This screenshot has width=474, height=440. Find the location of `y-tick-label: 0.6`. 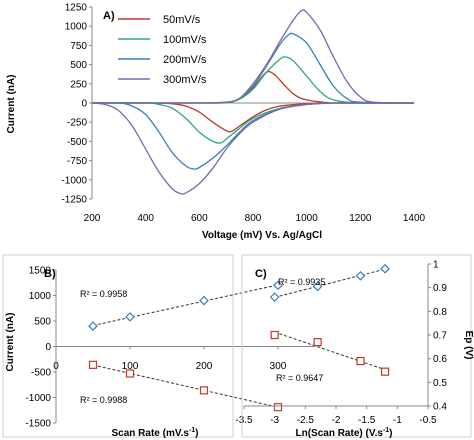

y-tick-label: 0.6 is located at coordinates (440, 359).